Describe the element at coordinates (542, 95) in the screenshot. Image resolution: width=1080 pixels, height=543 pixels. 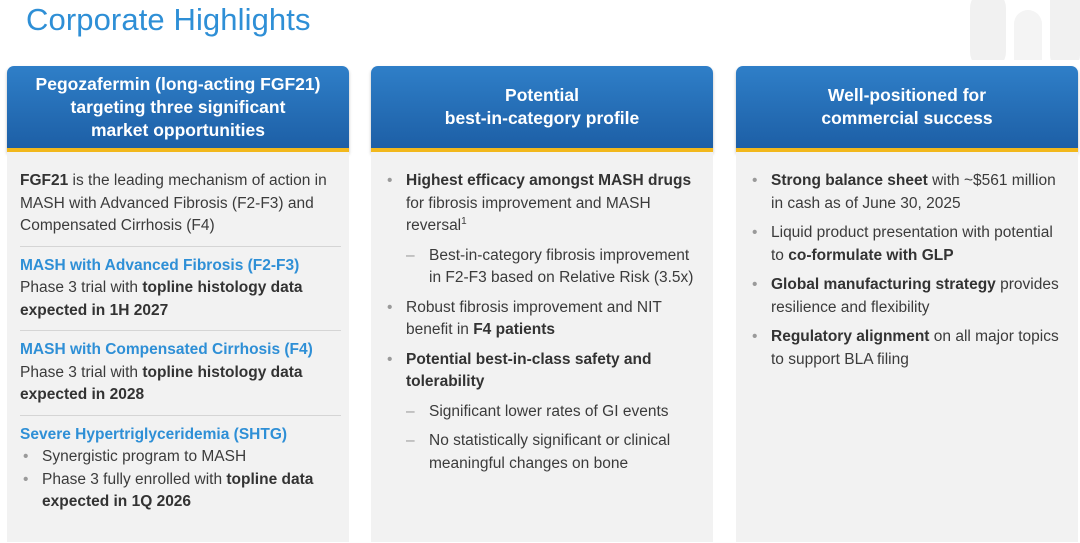
I see `header-line: Potential` at that location.